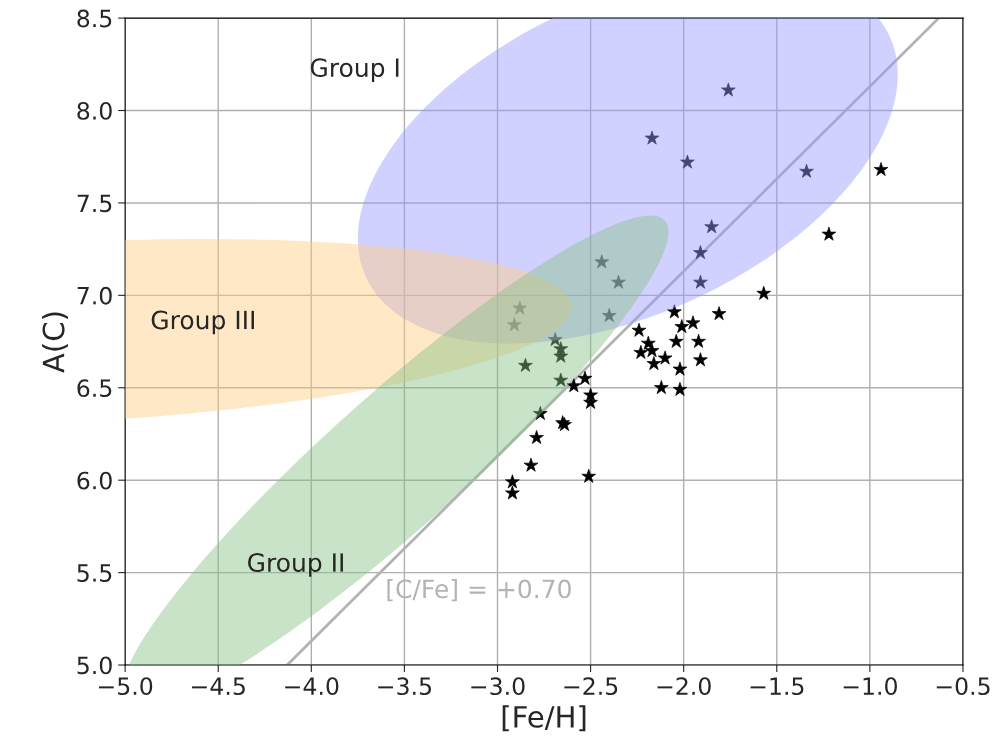  Describe the element at coordinates (870, 686) in the screenshot. I see `x-tick-label: −1.0` at that location.